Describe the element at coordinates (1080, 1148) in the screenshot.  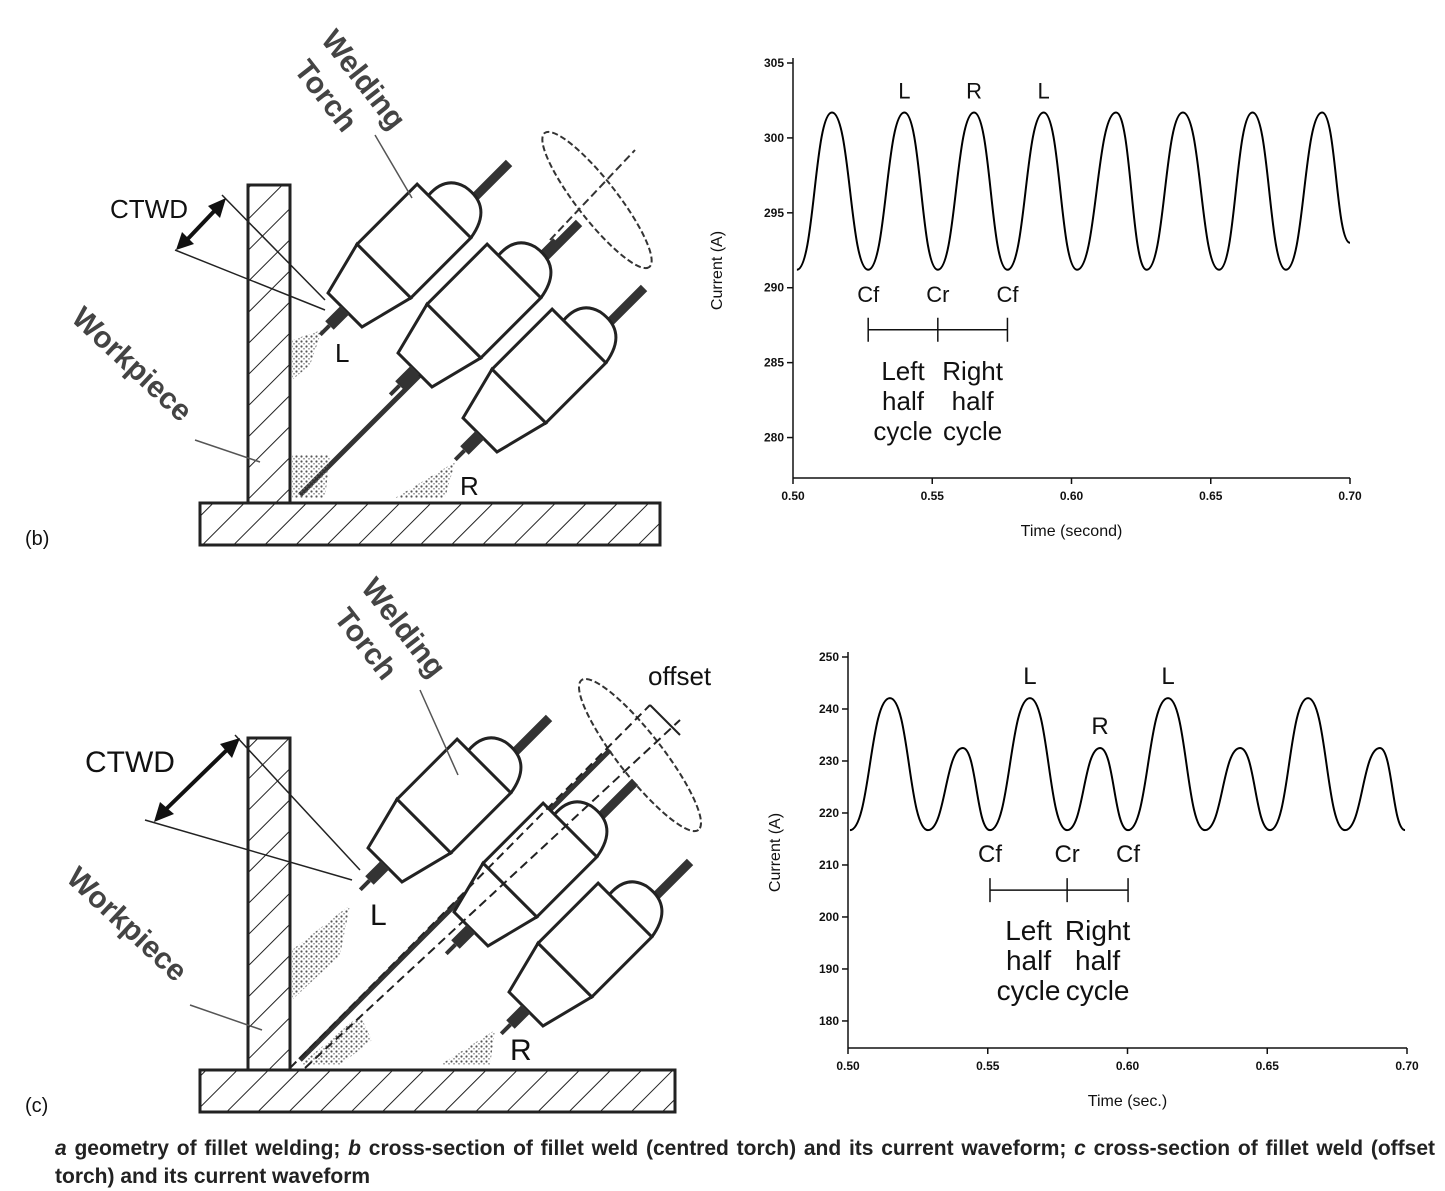
I see `caption-letter: c` at that location.